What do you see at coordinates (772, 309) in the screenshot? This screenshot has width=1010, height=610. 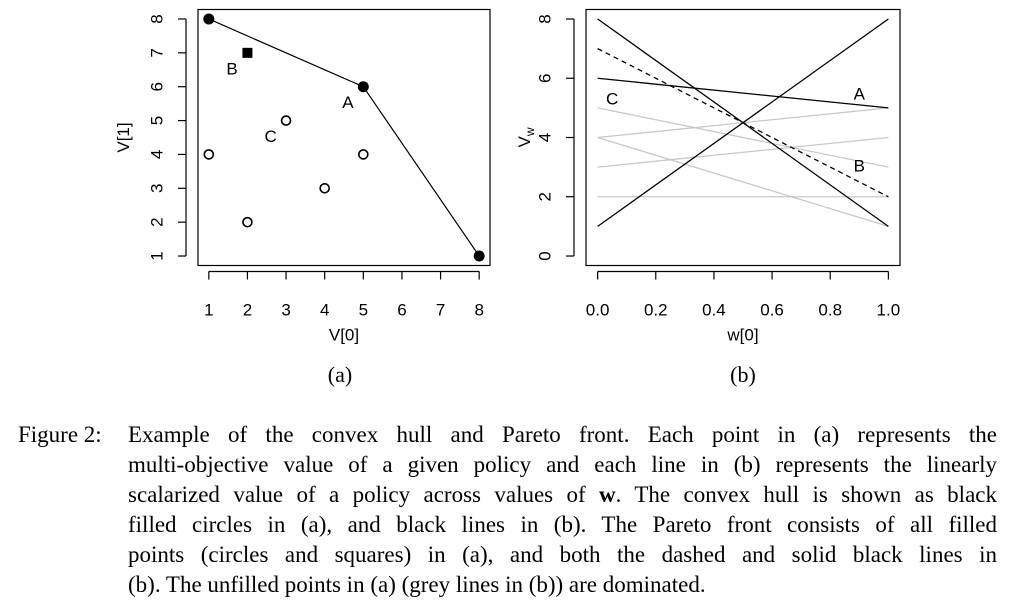 I see `x-tick-label: 0.6` at bounding box center [772, 309].